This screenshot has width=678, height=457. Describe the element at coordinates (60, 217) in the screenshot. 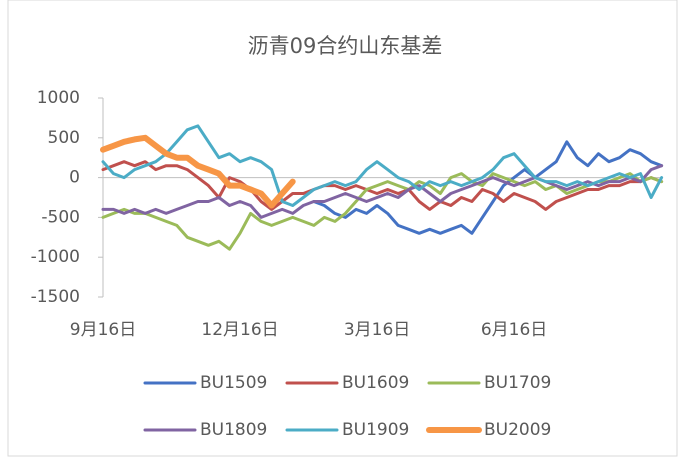

I see `y-tick-label: -500` at that location.